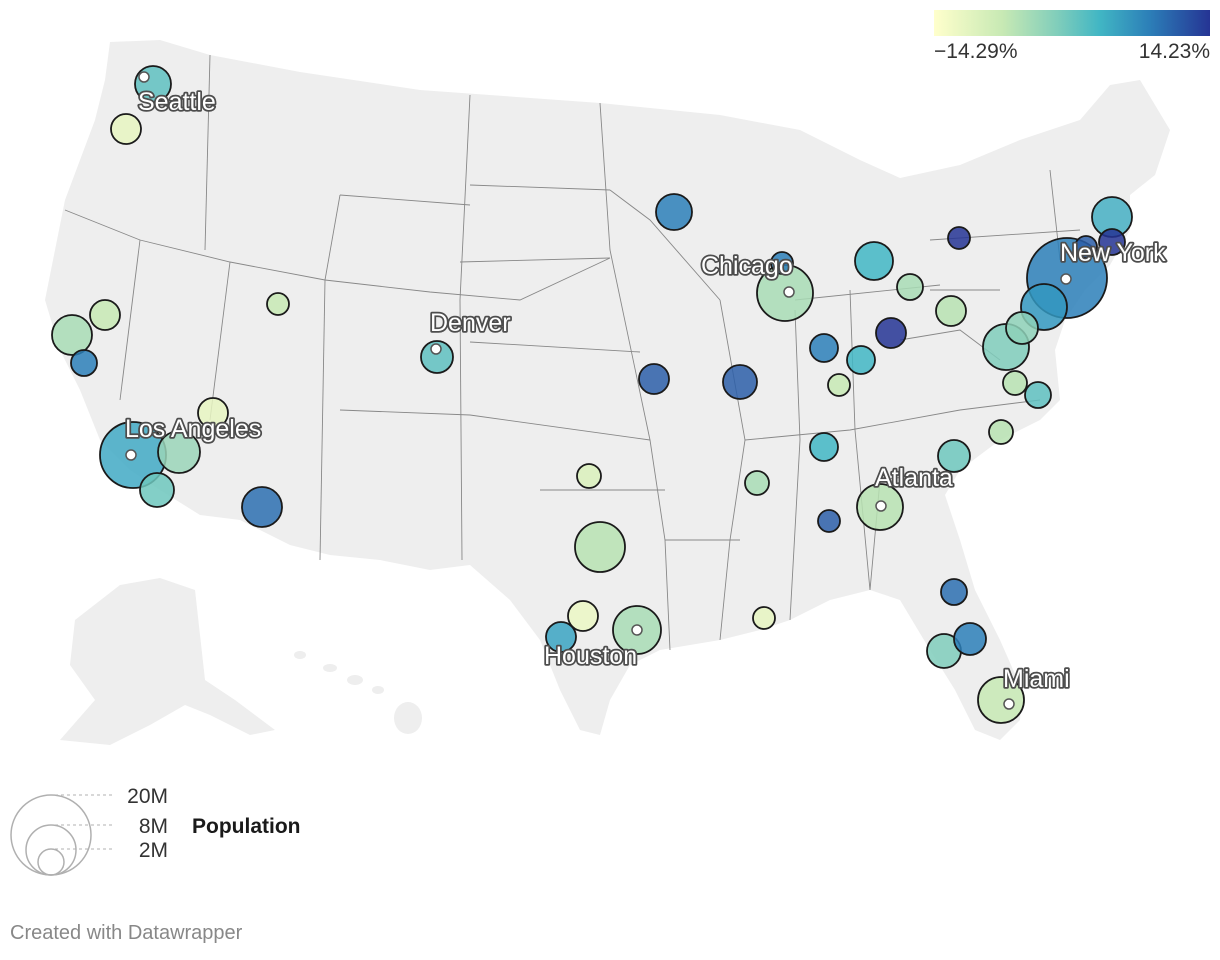 The image size is (1220, 960). I want to click on color-scale-bar, so click(1072, 23).